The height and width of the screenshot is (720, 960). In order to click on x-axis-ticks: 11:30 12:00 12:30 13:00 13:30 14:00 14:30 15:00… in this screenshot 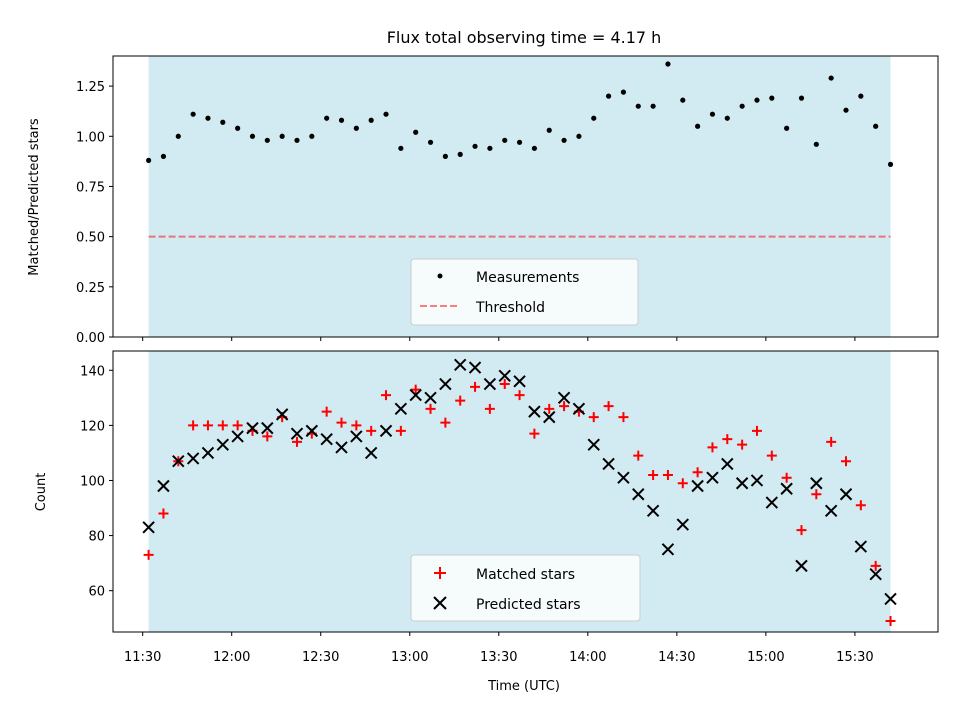, I will do `click(499, 648)`.